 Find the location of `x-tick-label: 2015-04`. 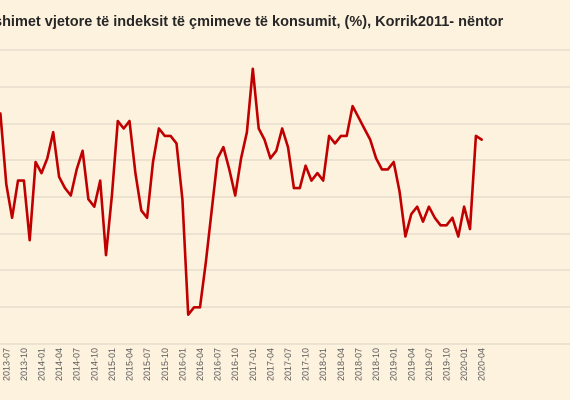

x-tick-label: 2015-04 is located at coordinates (130, 364).